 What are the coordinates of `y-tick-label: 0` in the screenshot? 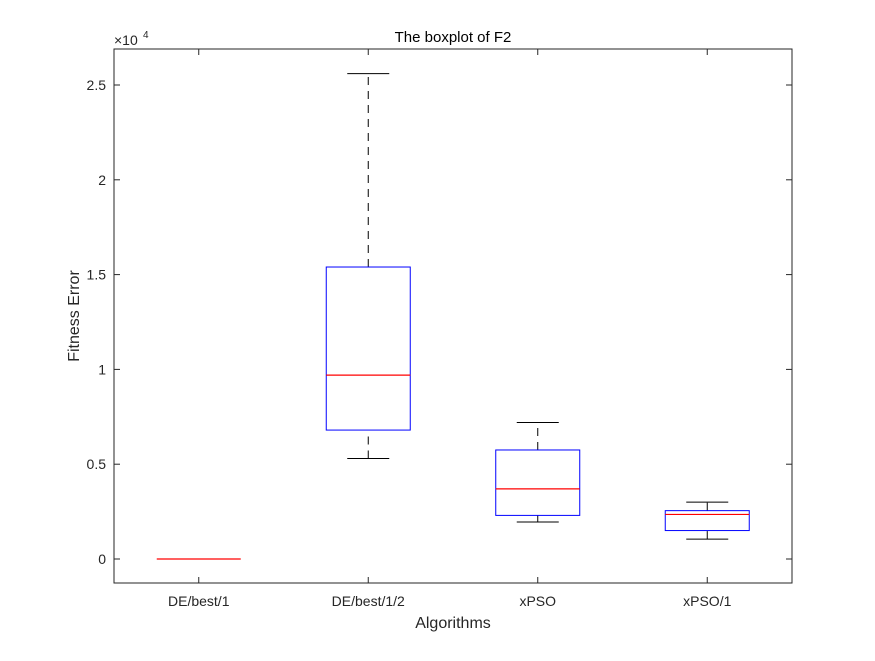 It's located at (102, 559).